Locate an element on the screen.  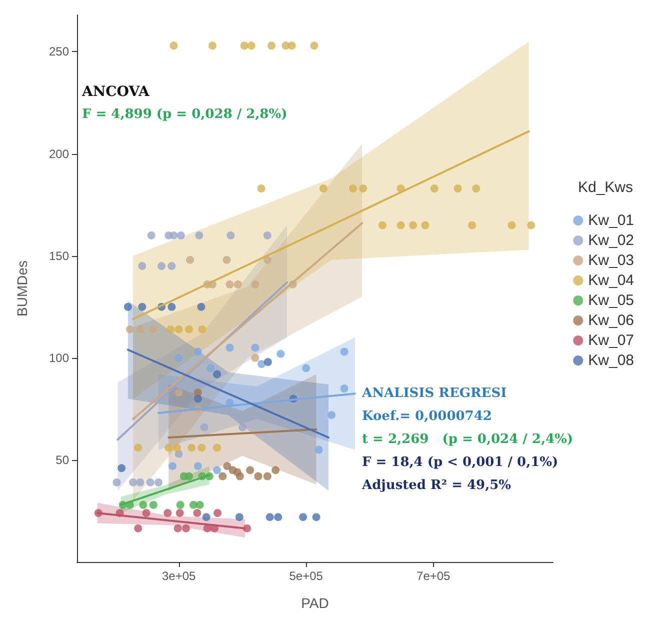
legend-label: Kw_04 is located at coordinates (611, 280).